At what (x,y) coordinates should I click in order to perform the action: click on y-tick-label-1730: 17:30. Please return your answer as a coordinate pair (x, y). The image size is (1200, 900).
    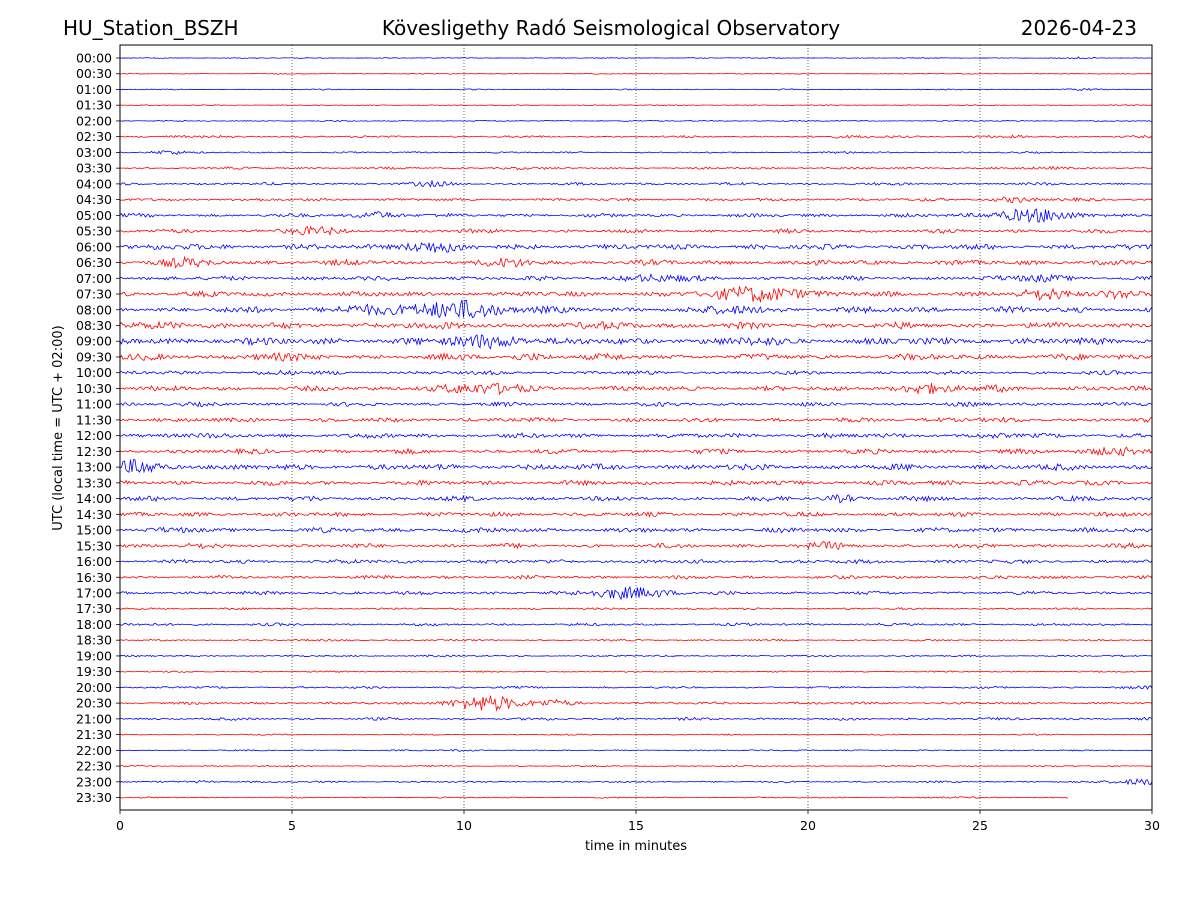
    Looking at the image, I should click on (94, 608).